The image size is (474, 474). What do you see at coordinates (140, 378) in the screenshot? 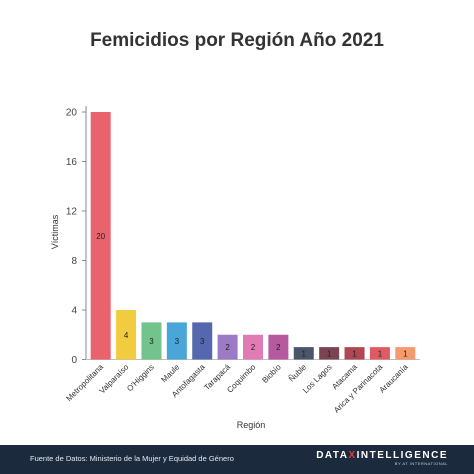
I see `x-tick-label: O'Higgins` at bounding box center [140, 378].